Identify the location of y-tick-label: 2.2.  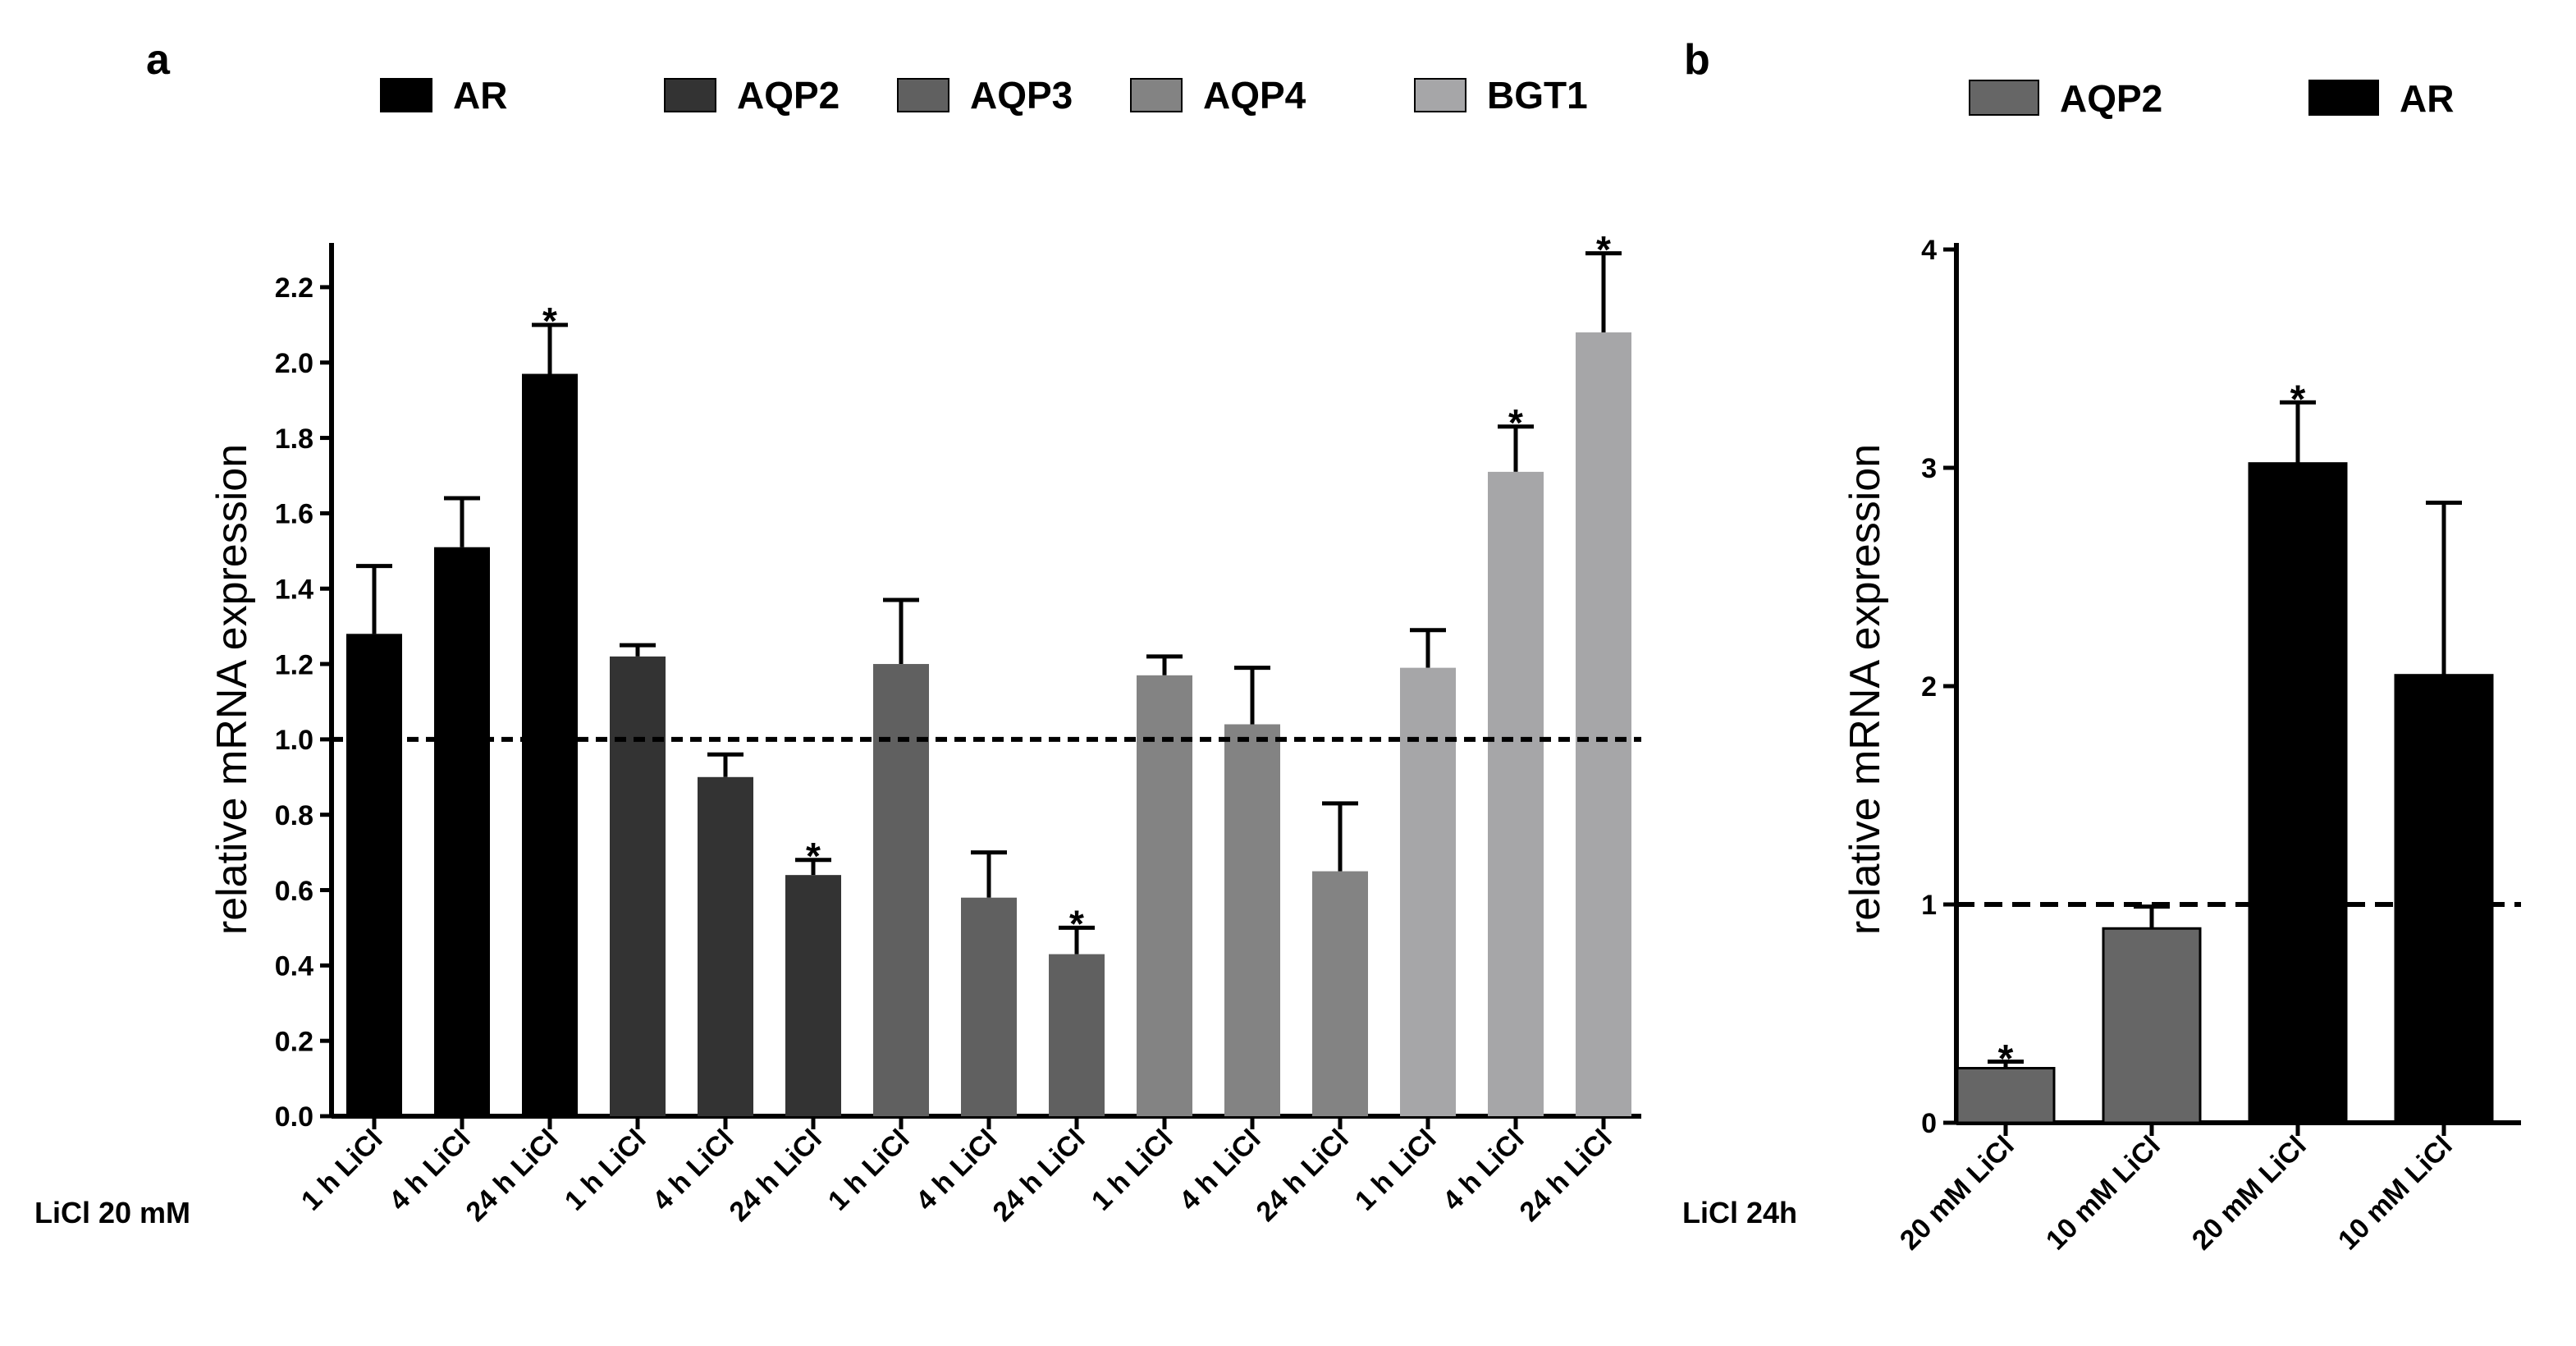
(294, 288).